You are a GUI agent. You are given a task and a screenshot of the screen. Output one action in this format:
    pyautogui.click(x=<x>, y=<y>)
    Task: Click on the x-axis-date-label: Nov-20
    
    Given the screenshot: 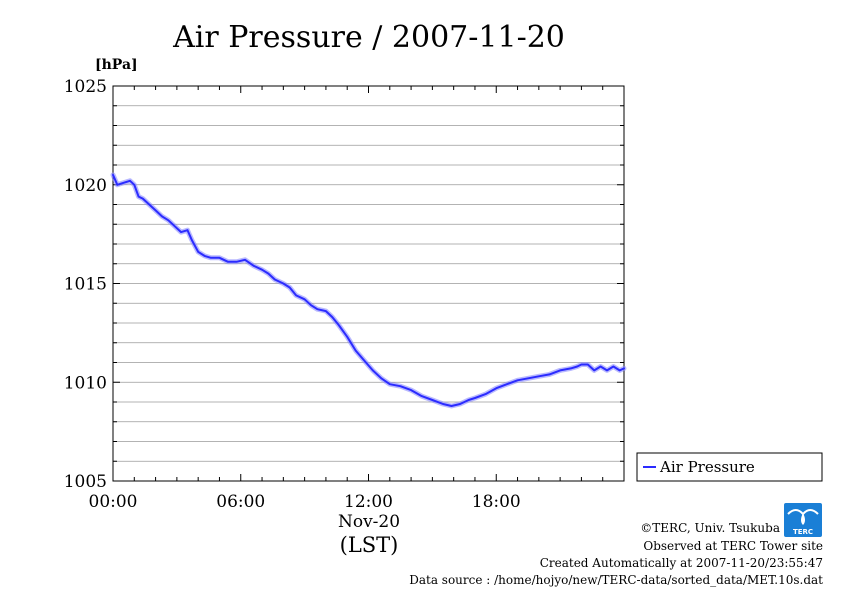 What is the action you would take?
    pyautogui.click(x=369, y=522)
    